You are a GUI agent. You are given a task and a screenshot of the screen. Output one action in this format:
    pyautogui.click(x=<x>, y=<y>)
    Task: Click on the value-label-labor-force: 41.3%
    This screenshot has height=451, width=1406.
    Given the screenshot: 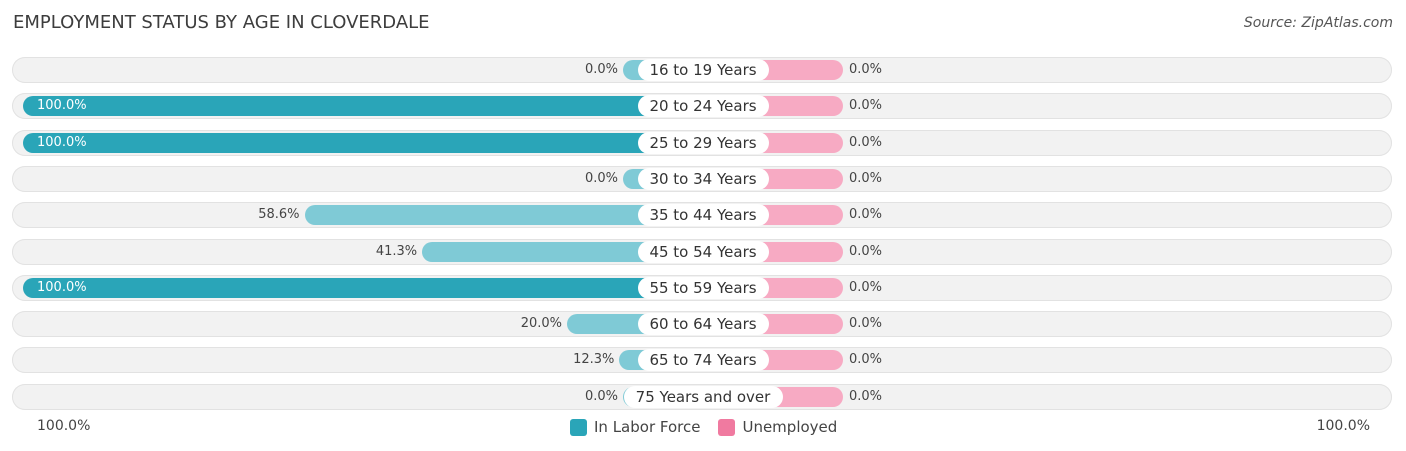 What is the action you would take?
    pyautogui.click(x=396, y=251)
    